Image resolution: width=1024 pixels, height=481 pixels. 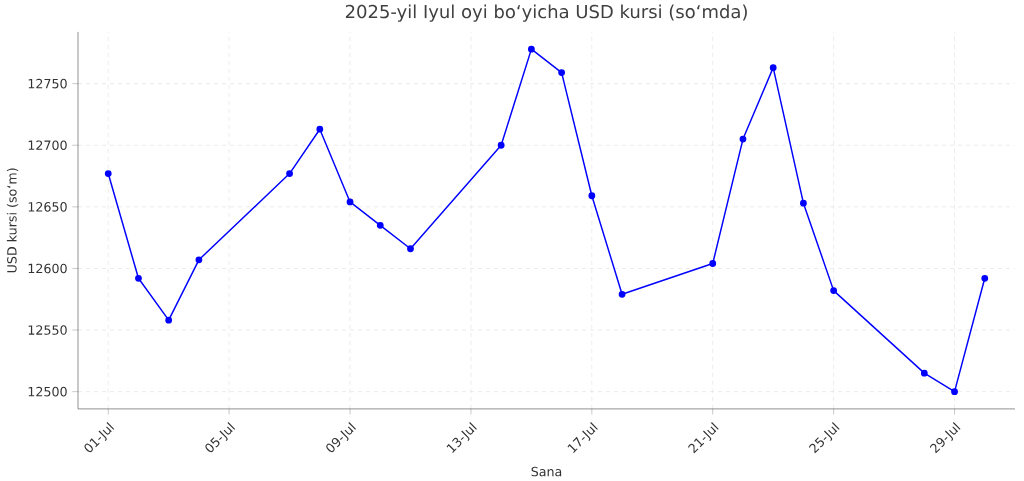 What do you see at coordinates (546, 471) in the screenshot?
I see `x-axis-title: Sana` at bounding box center [546, 471].